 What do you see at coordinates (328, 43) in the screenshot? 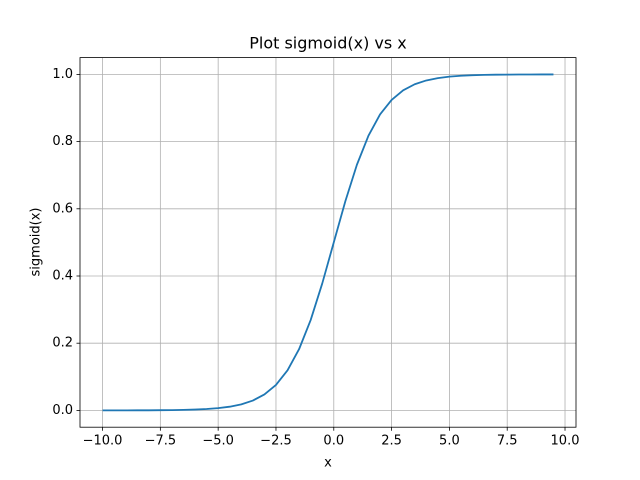
I see `chart-title: Plot sigmoid(x) vs x` at bounding box center [328, 43].